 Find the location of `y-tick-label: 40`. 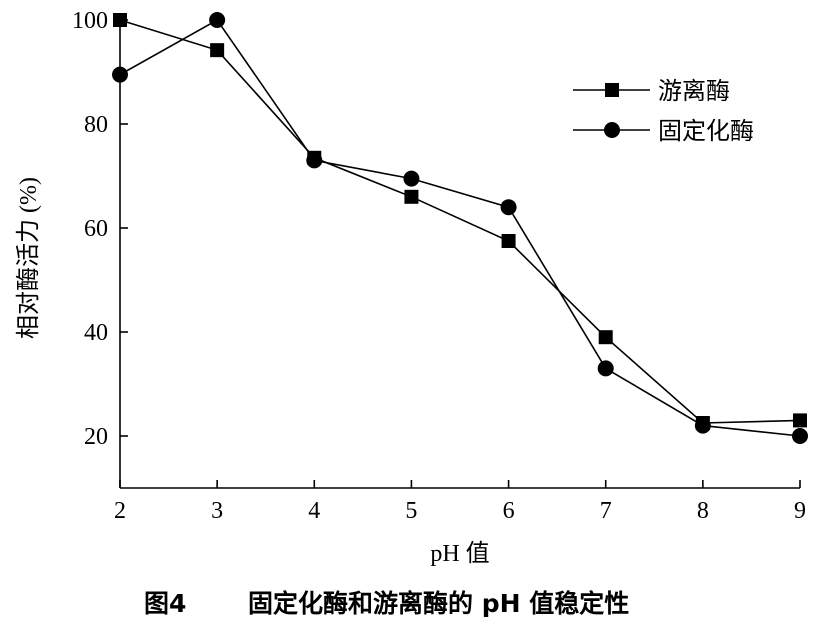

y-tick-label: 40 is located at coordinates (96, 333).